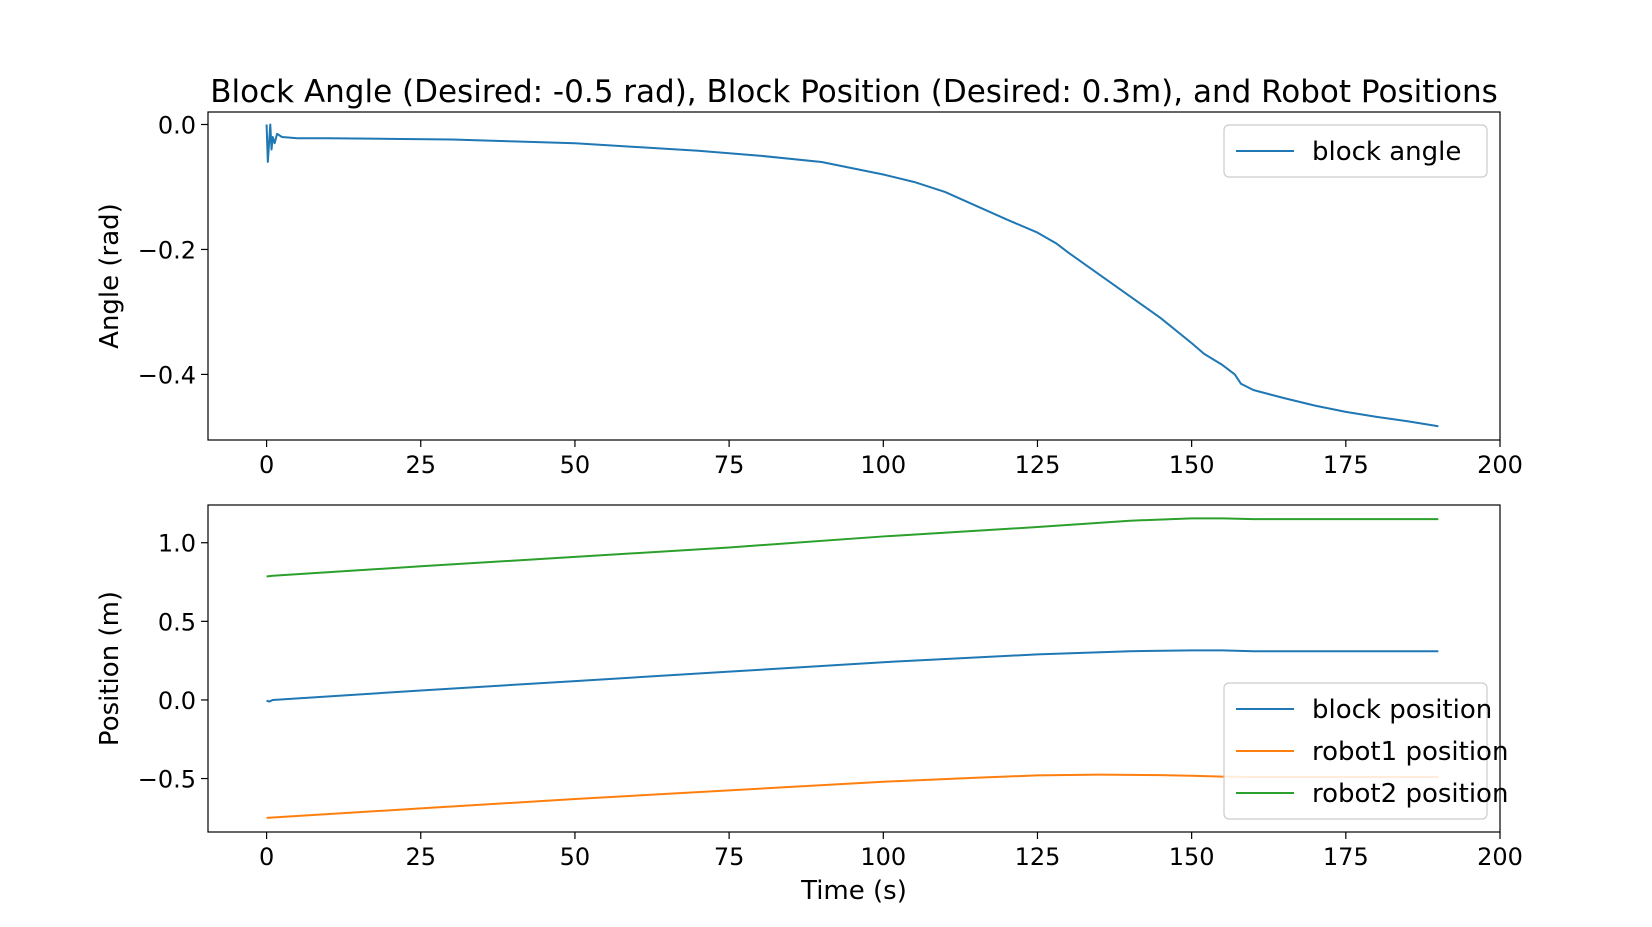  What do you see at coordinates (1402, 710) in the screenshot?
I see `legend-label: block position` at bounding box center [1402, 710].